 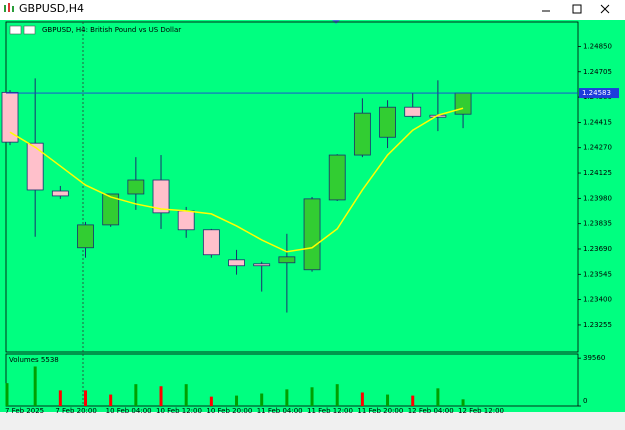 I want to click on y-tick-label: 1.23545, so click(x=597, y=274).